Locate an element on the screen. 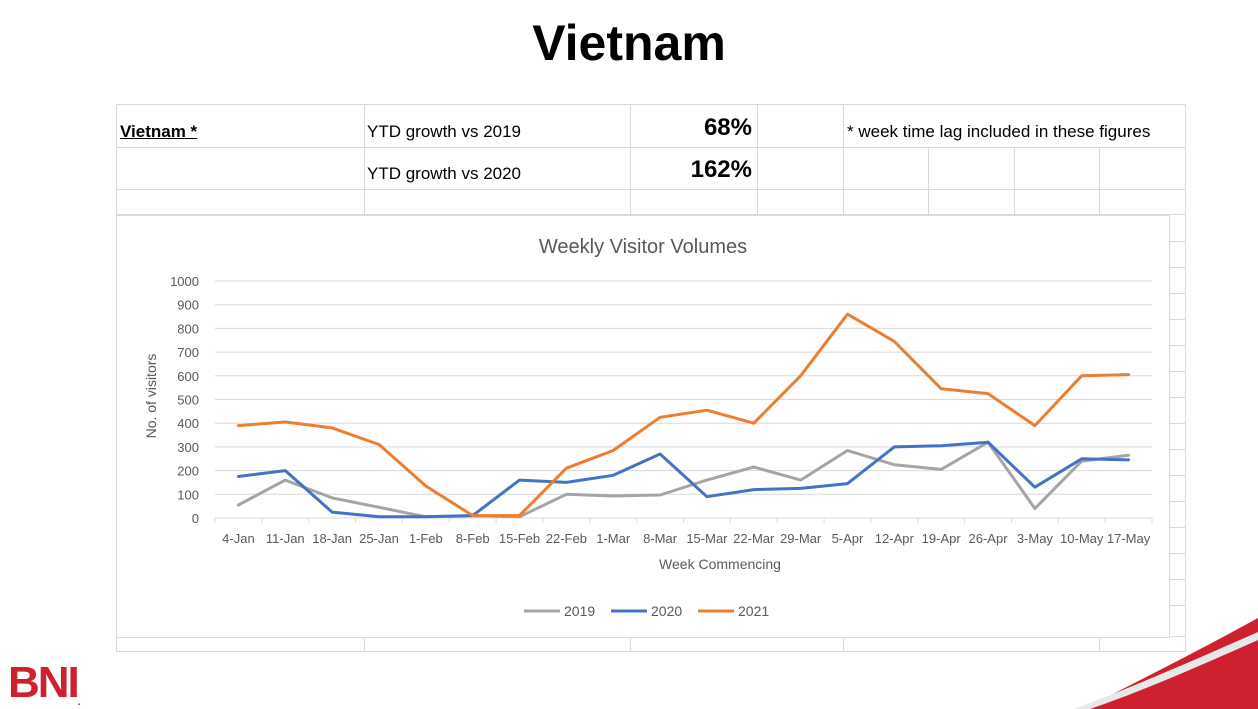 The image size is (1258, 709). x-tick-label: 18-Jan is located at coordinates (332, 538).